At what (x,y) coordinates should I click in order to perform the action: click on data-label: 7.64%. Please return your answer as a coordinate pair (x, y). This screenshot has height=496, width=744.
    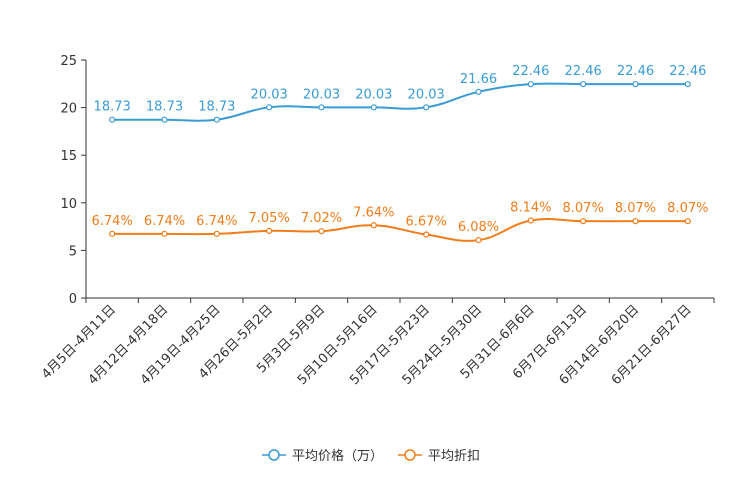
    Looking at the image, I should click on (373, 212).